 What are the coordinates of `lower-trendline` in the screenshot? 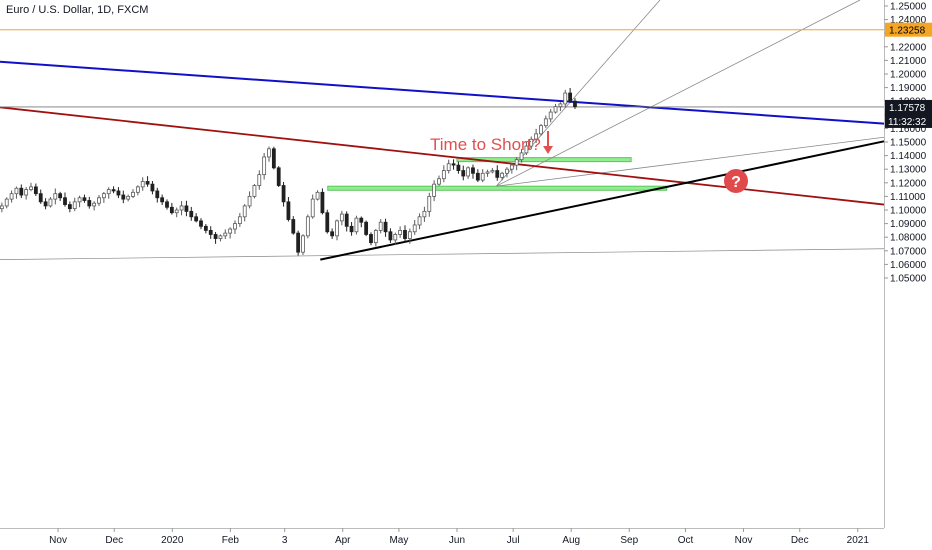 It's located at (442, 254).